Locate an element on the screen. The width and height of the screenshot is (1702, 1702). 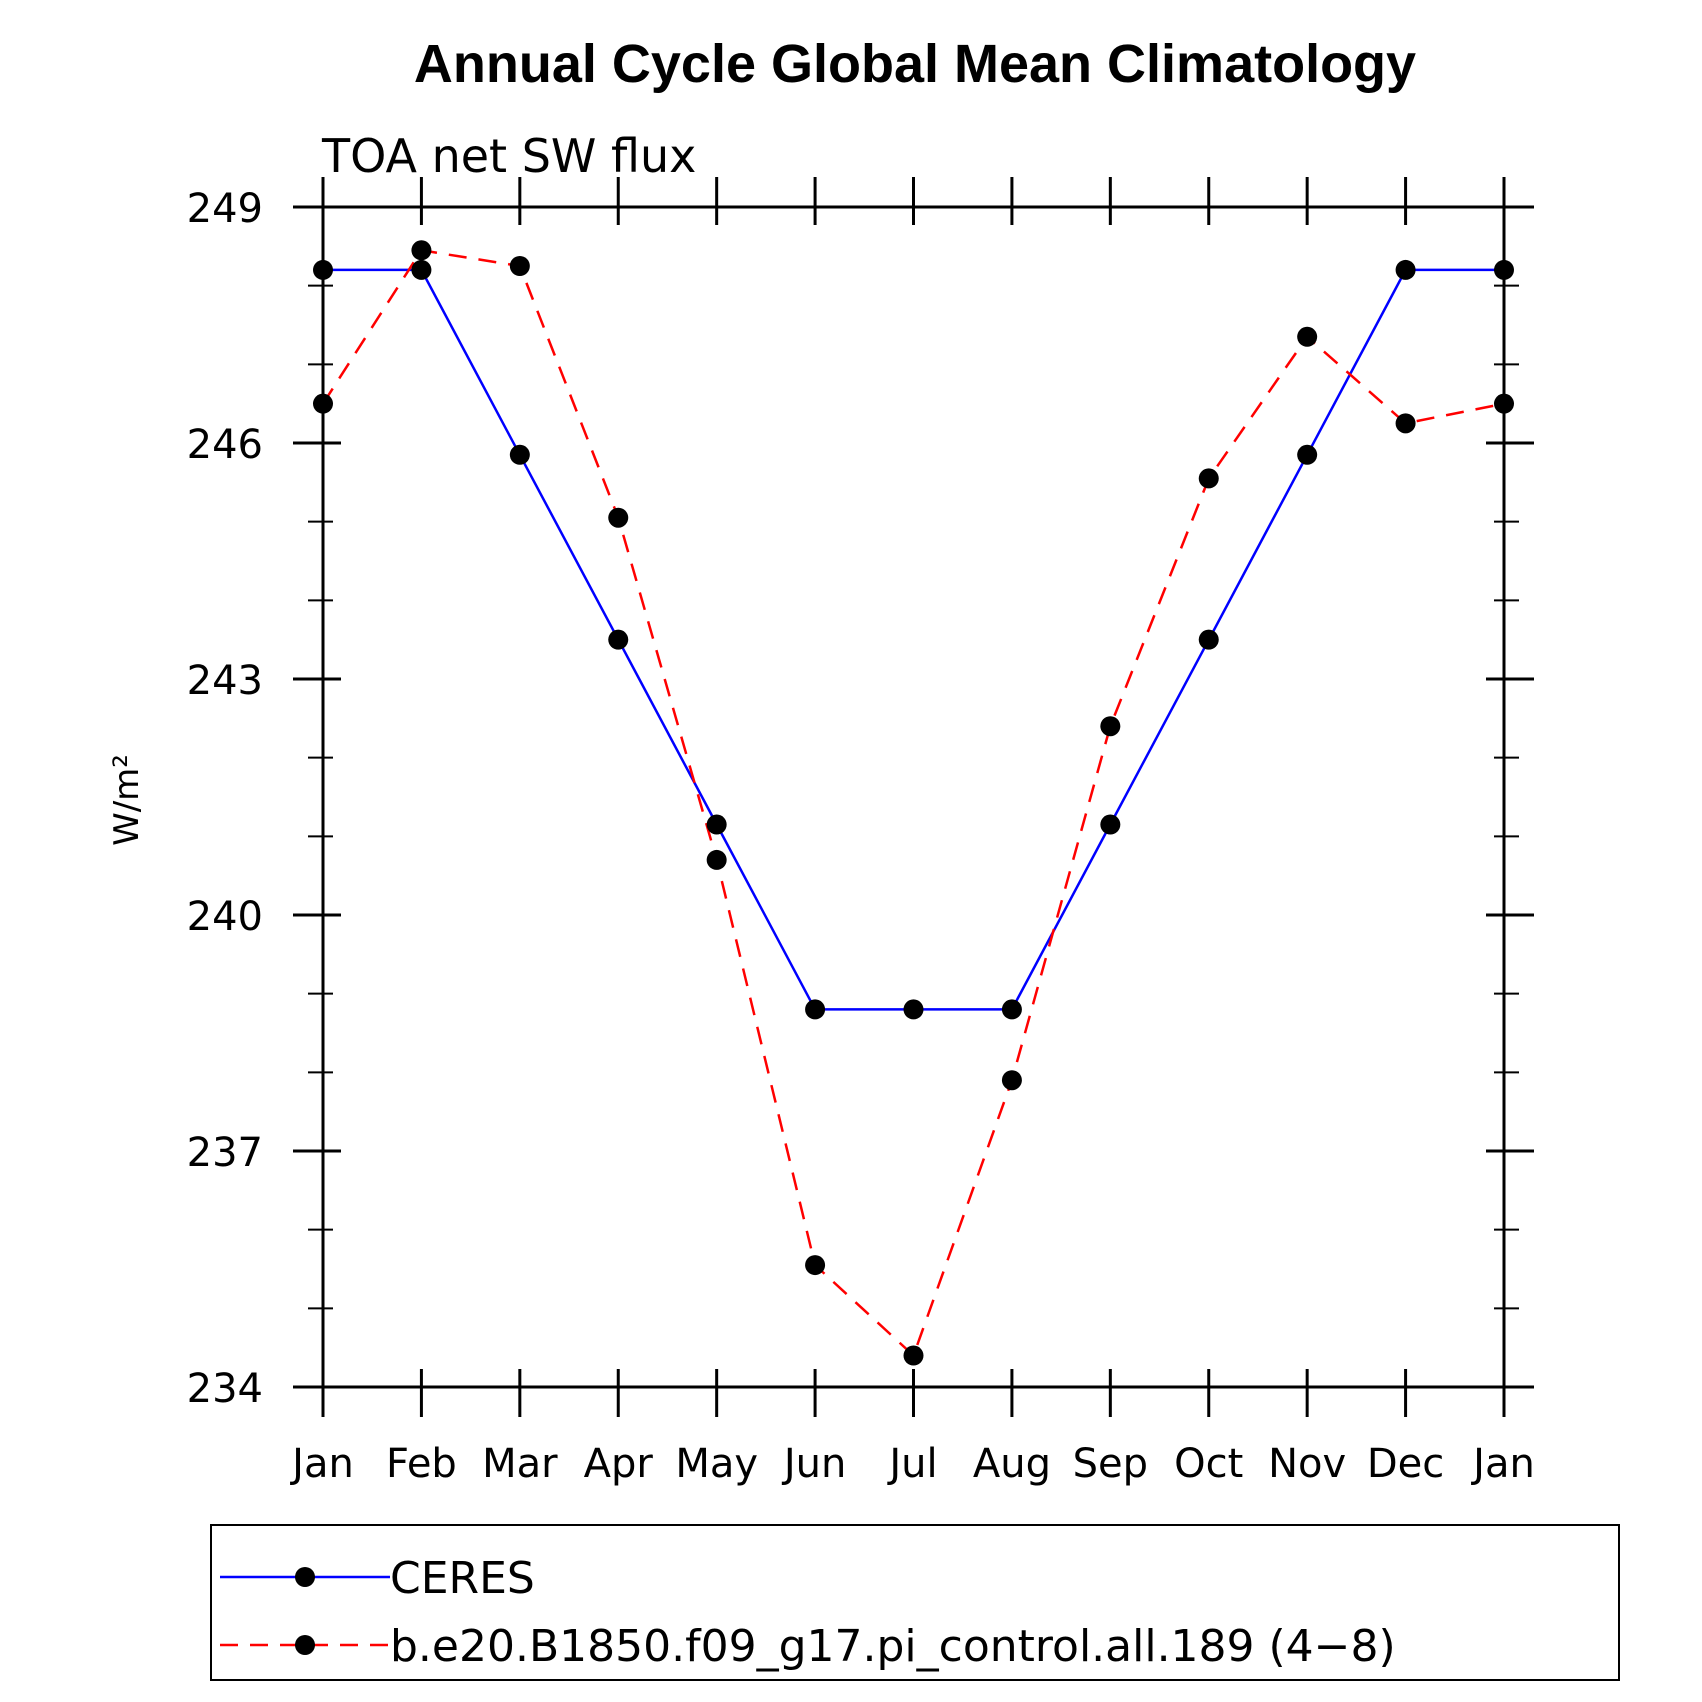
legend-item-1: CERES is located at coordinates (377, 1578).